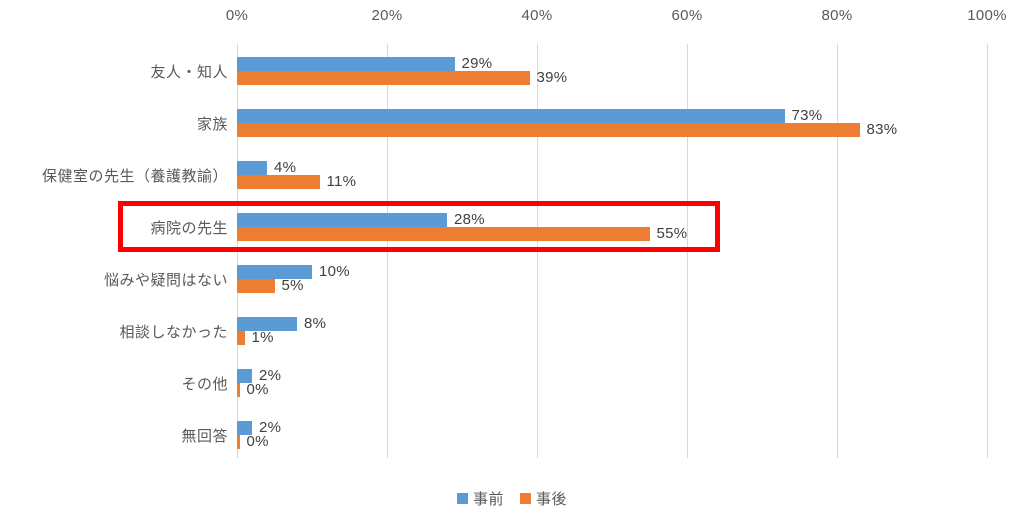 The height and width of the screenshot is (526, 1024). I want to click on value-label: 1%, so click(262, 337).